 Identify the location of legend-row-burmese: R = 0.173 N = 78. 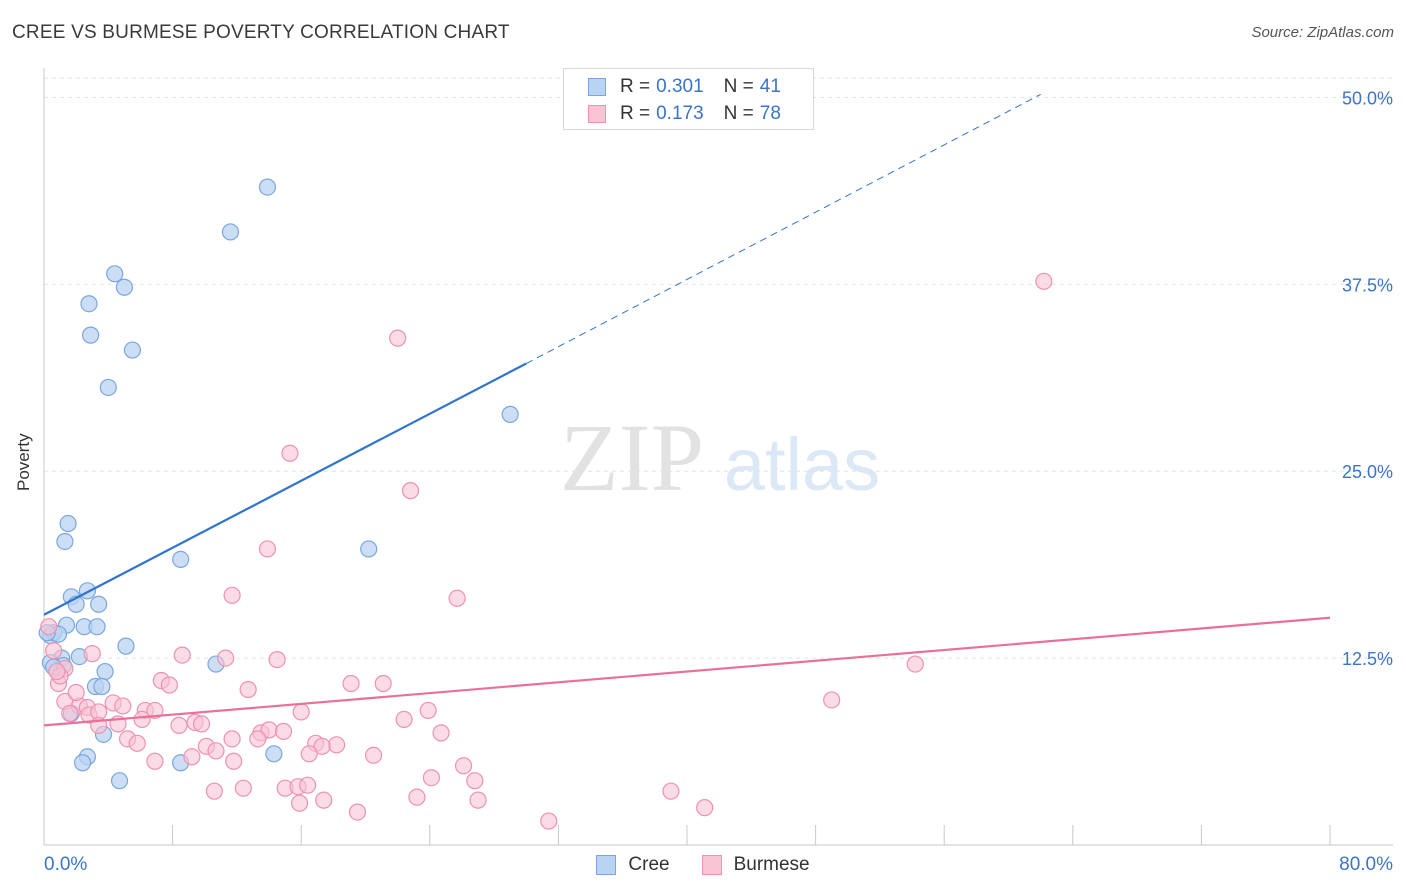
(684, 114).